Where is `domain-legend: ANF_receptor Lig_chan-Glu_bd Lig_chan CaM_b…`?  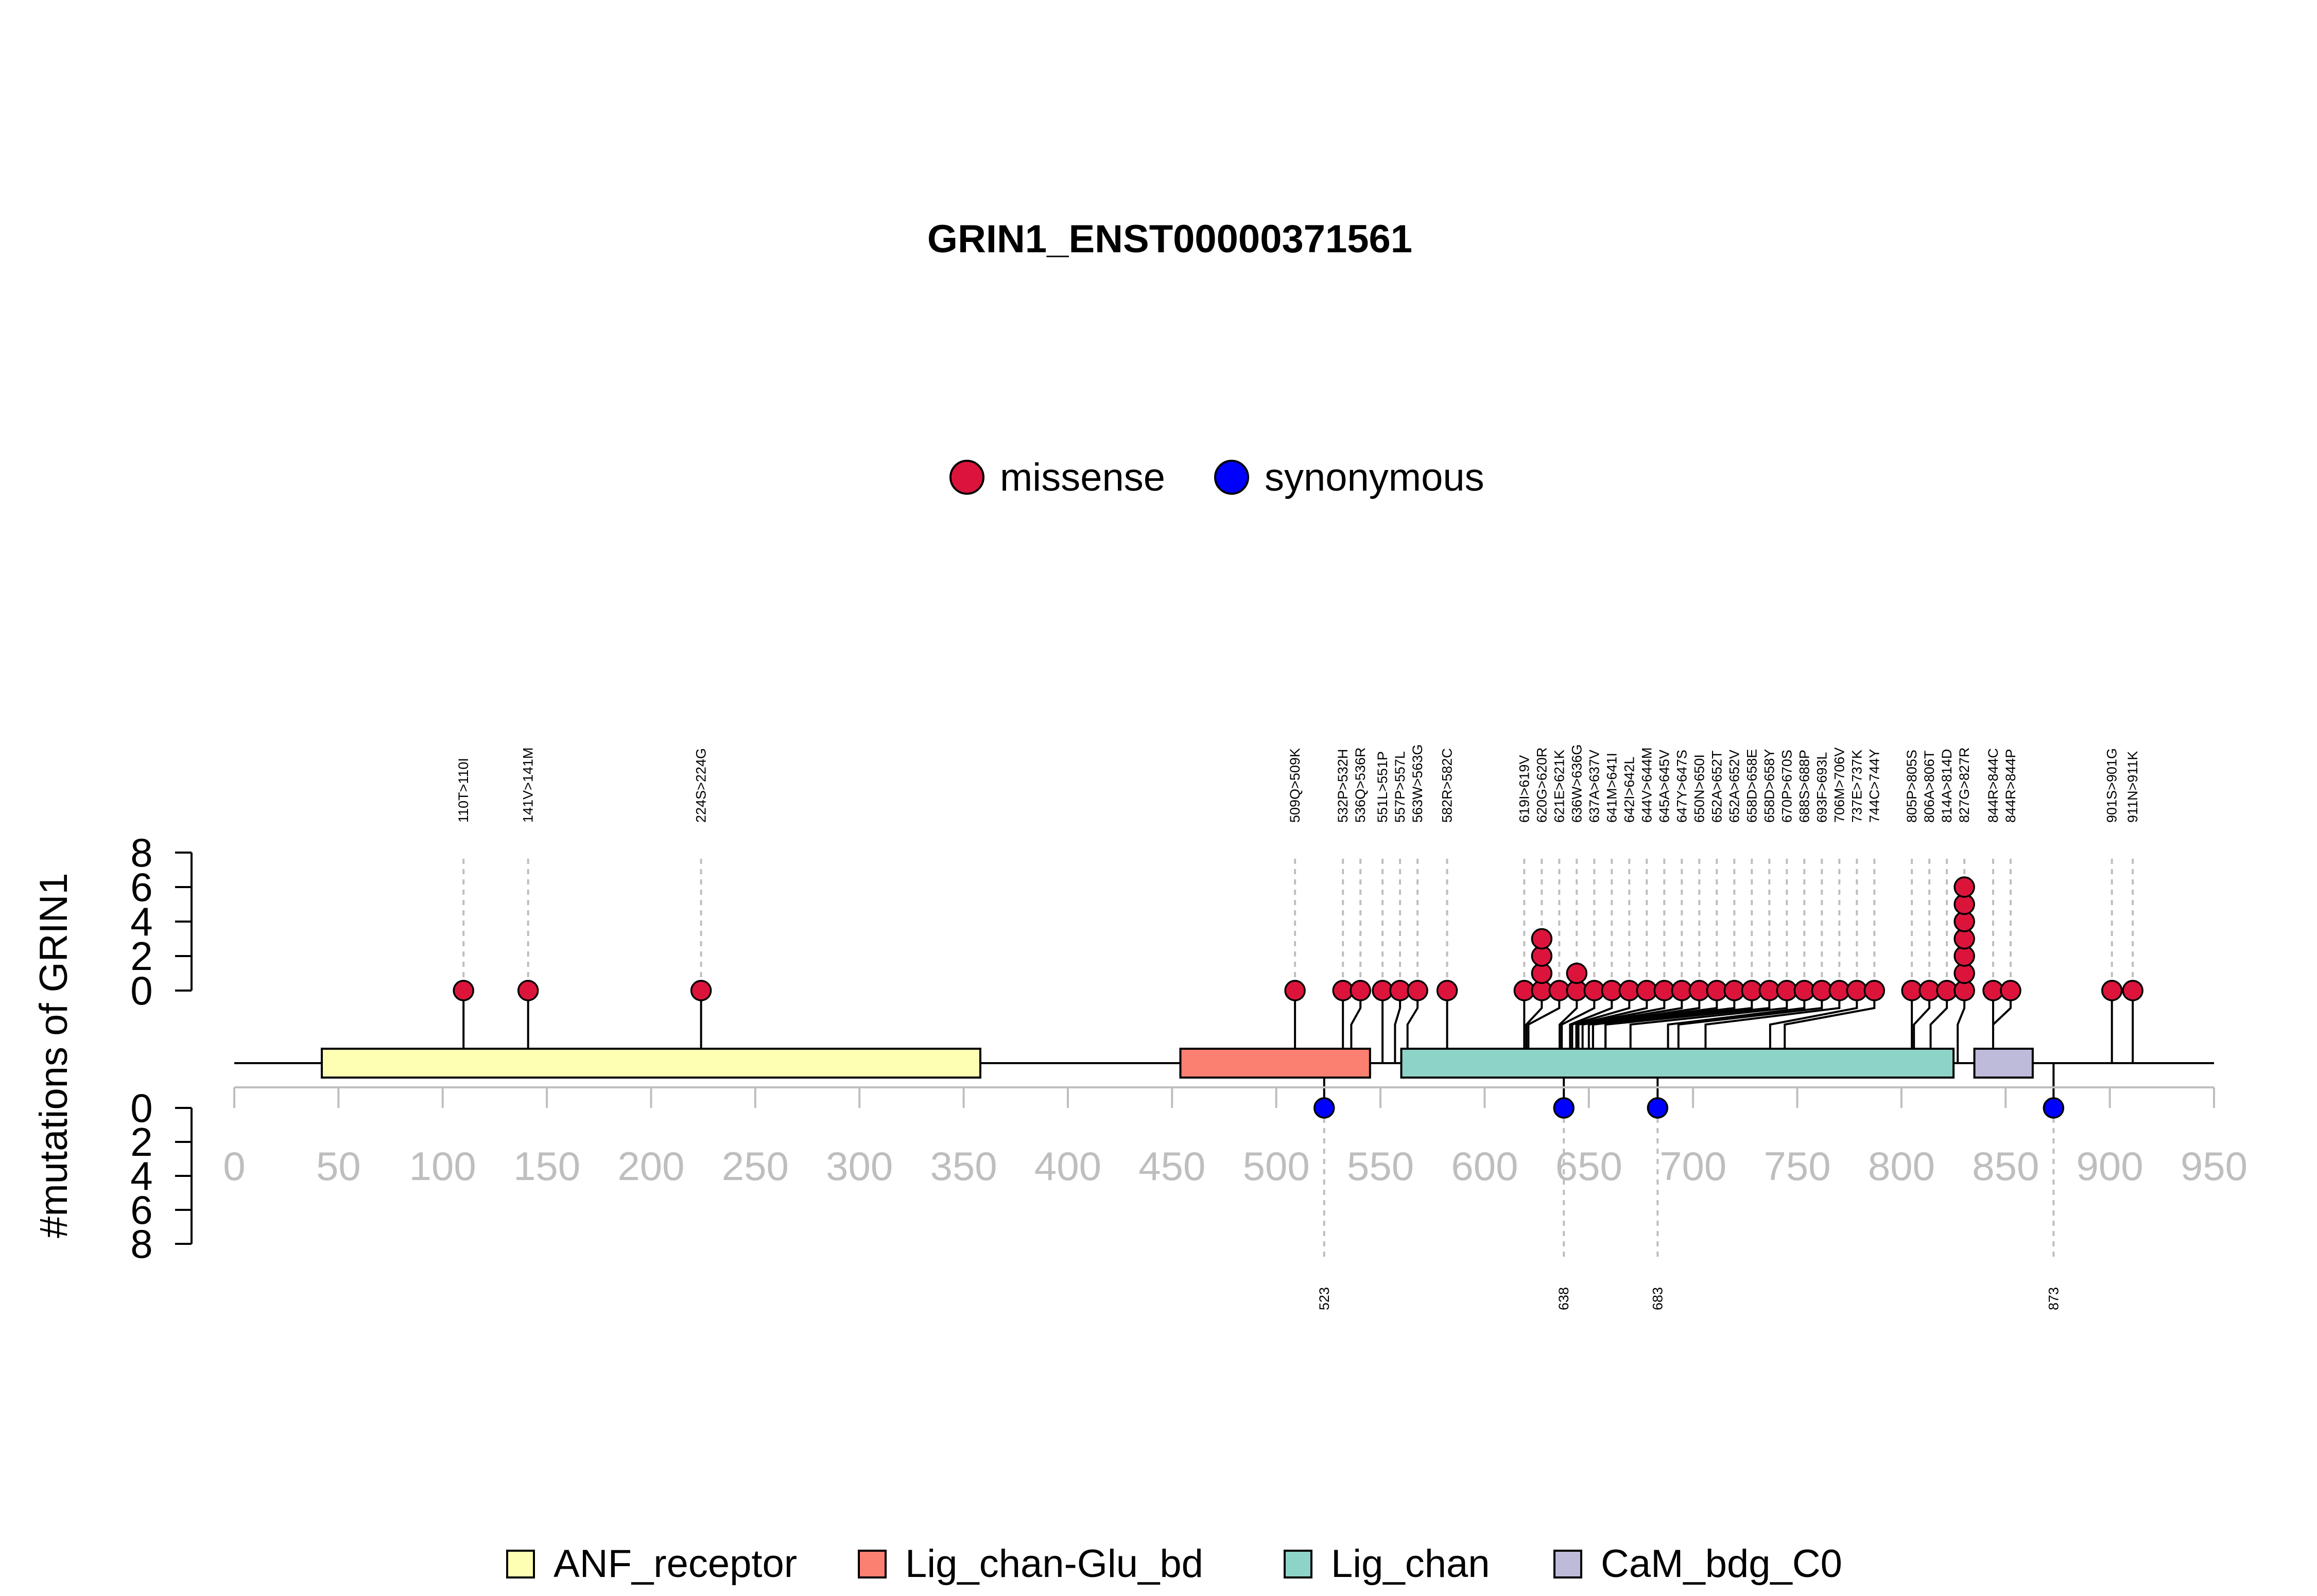 domain-legend: ANF_receptor Lig_chan-Glu_bd Lig_chan CaM_b… is located at coordinates (1174, 1564).